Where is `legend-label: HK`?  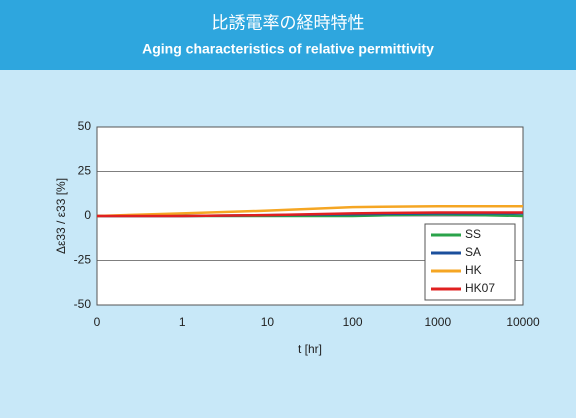 legend-label: HK is located at coordinates (473, 270).